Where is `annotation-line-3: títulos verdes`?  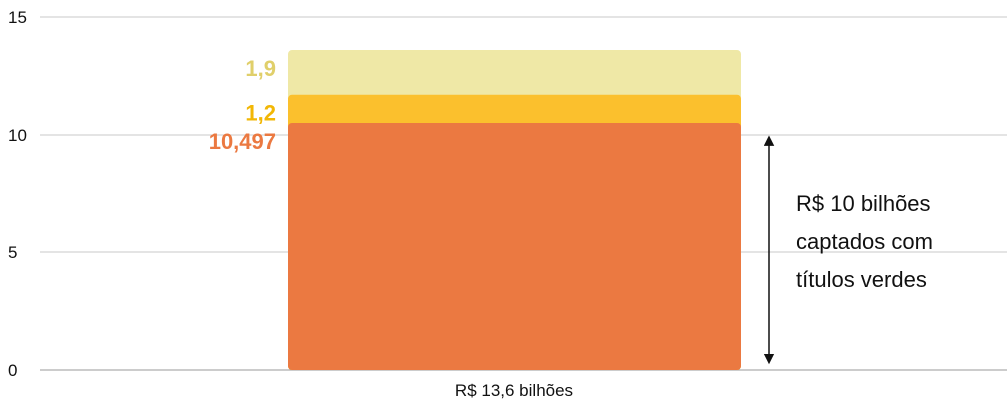 annotation-line-3: títulos verdes is located at coordinates (861, 279).